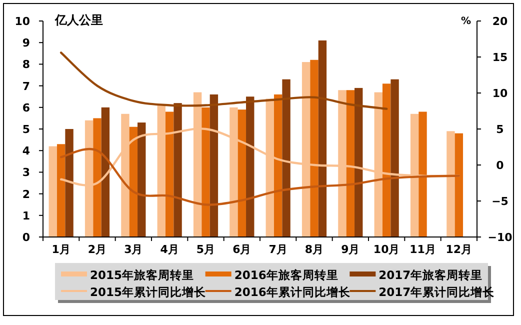 The height and width of the screenshot is (325, 521). Describe the element at coordinates (500, 93) in the screenshot. I see `y2-tick-label: 10` at that location.